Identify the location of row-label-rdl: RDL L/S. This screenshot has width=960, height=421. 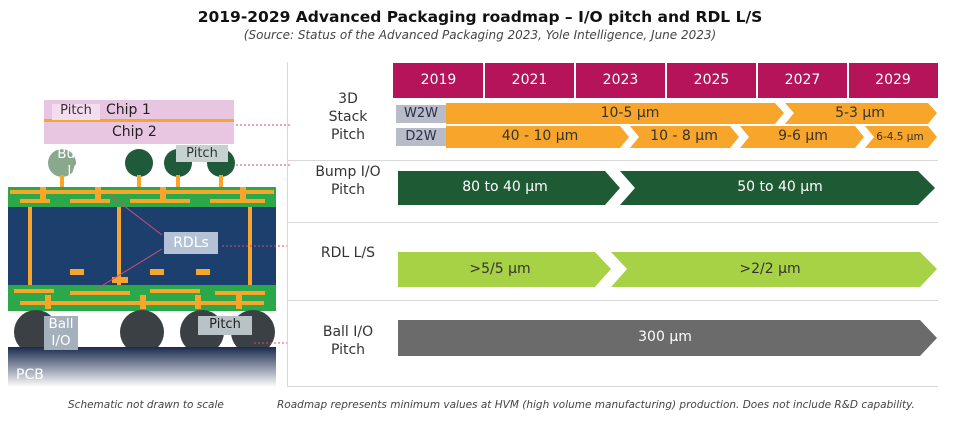
(348, 253).